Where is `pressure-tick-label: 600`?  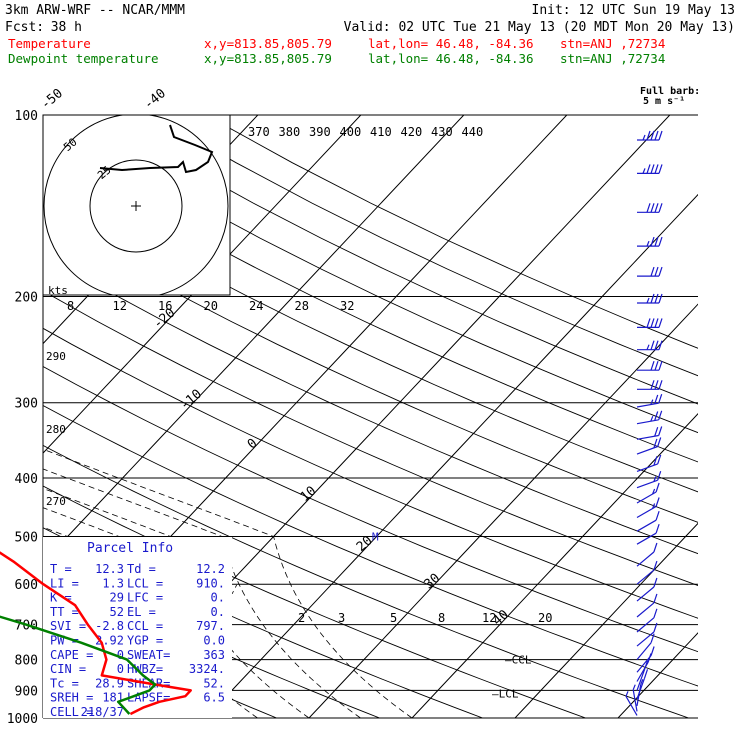 pressure-tick-label: 600 is located at coordinates (26, 585).